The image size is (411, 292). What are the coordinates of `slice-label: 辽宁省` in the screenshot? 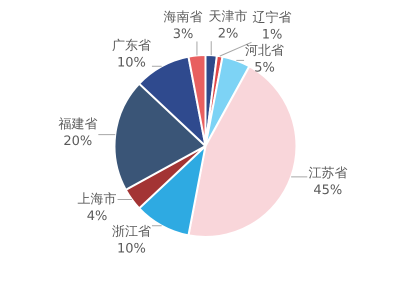 It's located at (272, 18).